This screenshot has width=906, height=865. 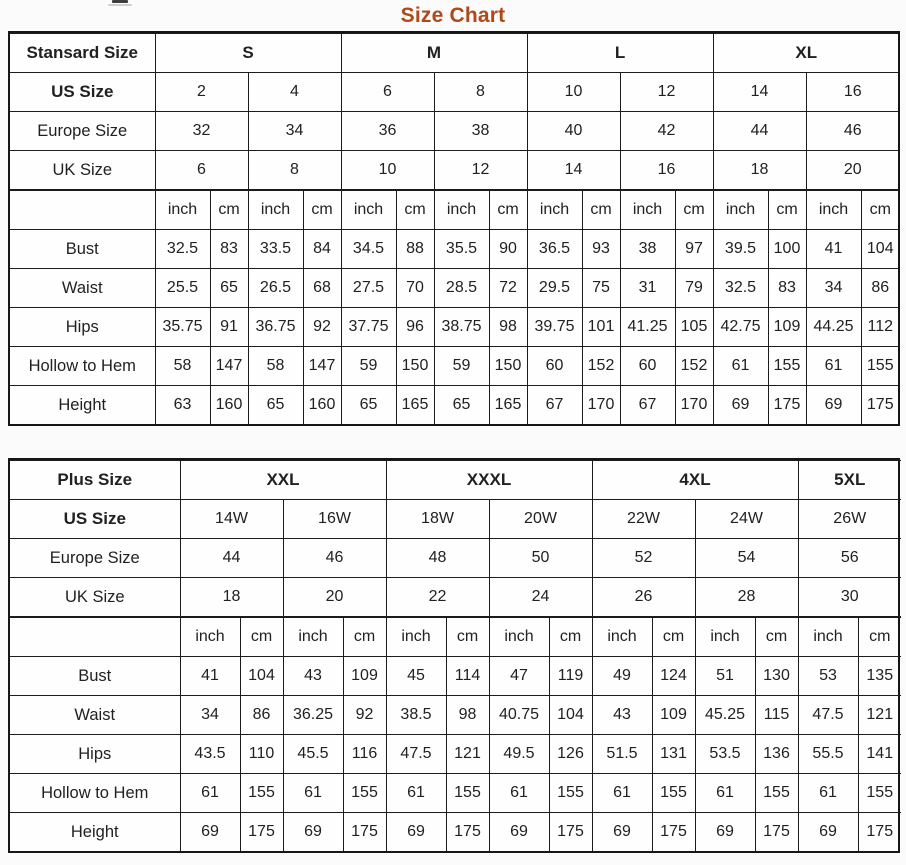 I want to click on measure-value-cell: 170, so click(x=601, y=404).